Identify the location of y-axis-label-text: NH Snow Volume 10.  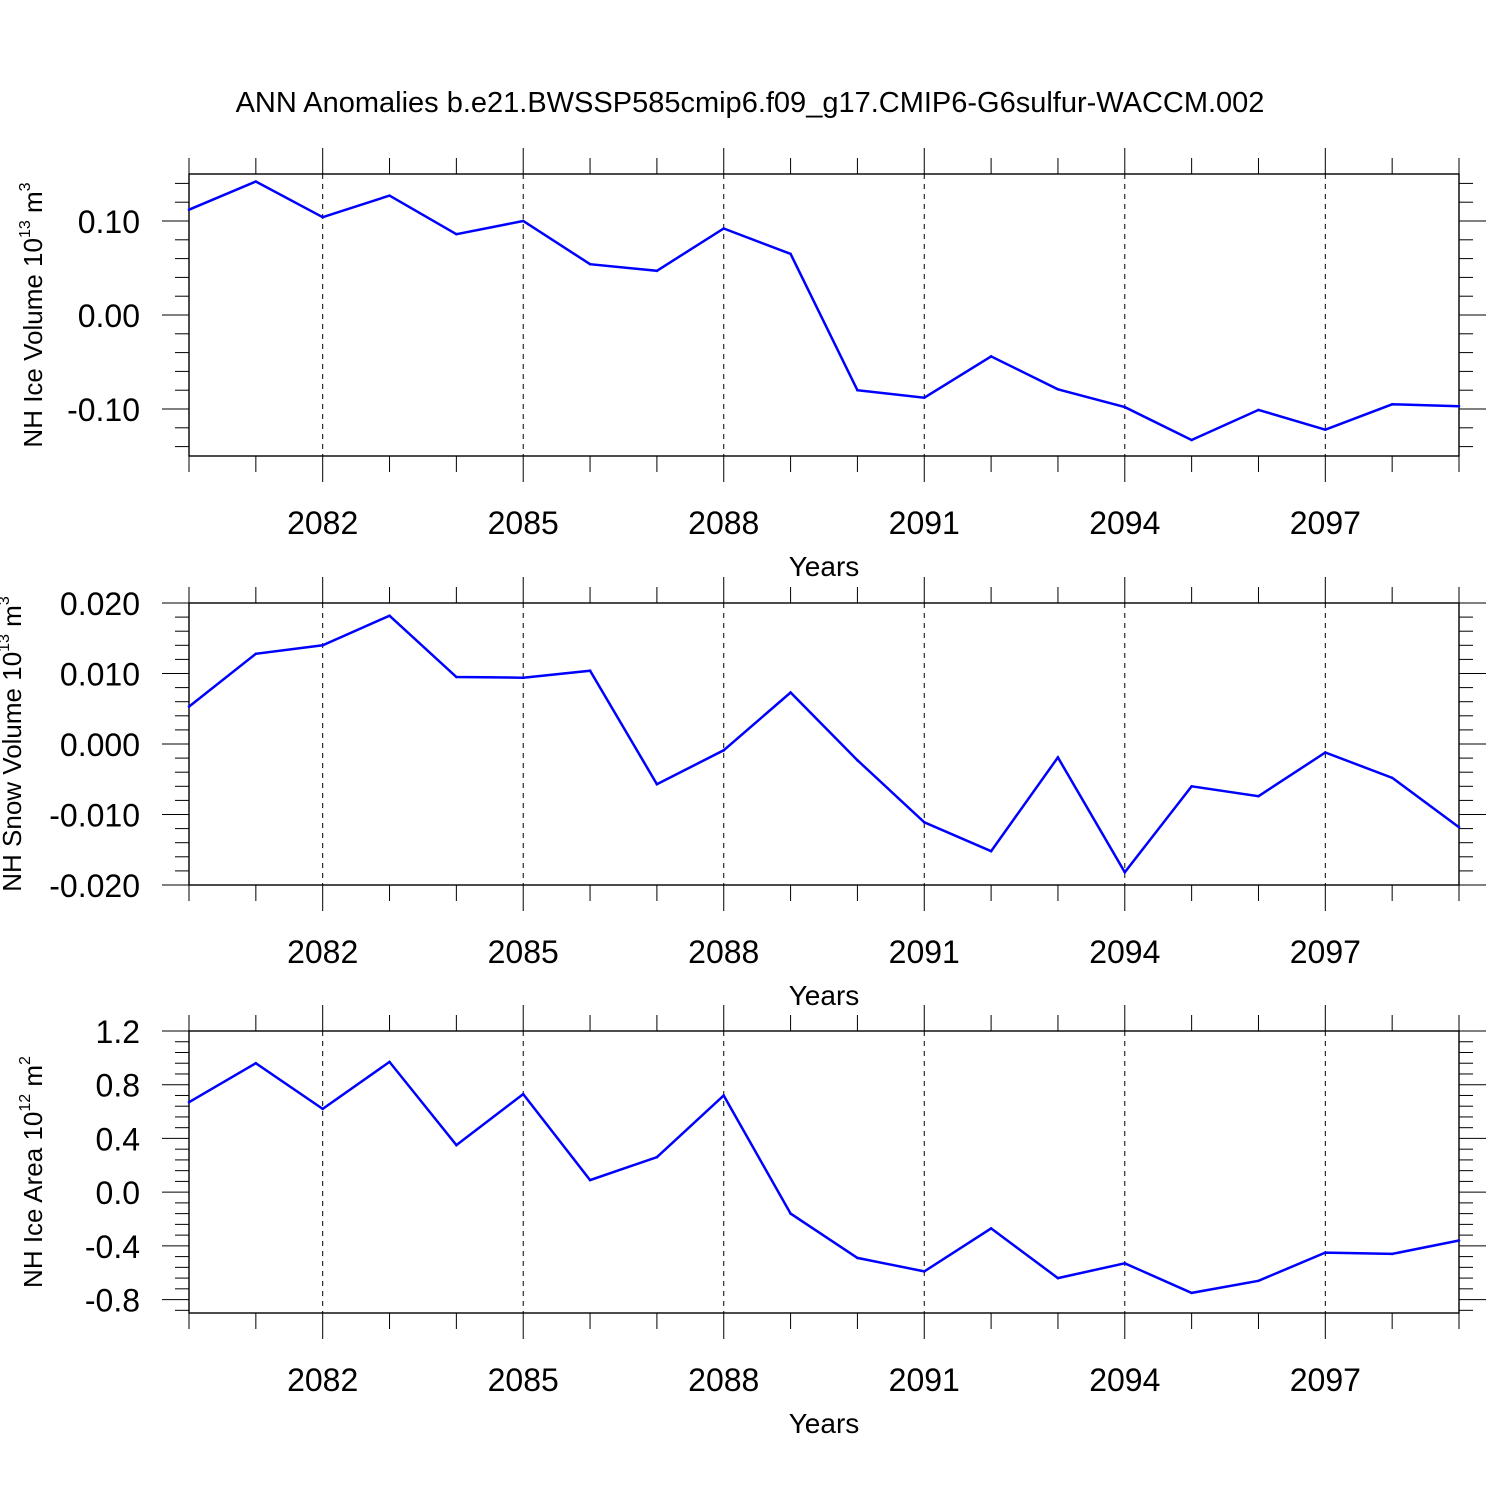
(13, 772).